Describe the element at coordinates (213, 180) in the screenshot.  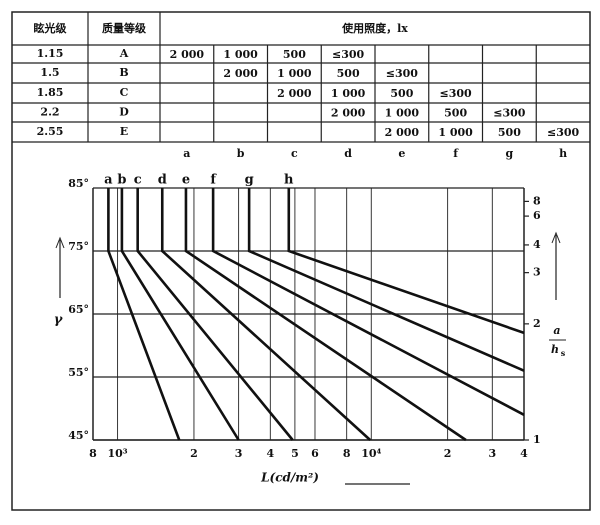
I see `curve-label: f` at that location.